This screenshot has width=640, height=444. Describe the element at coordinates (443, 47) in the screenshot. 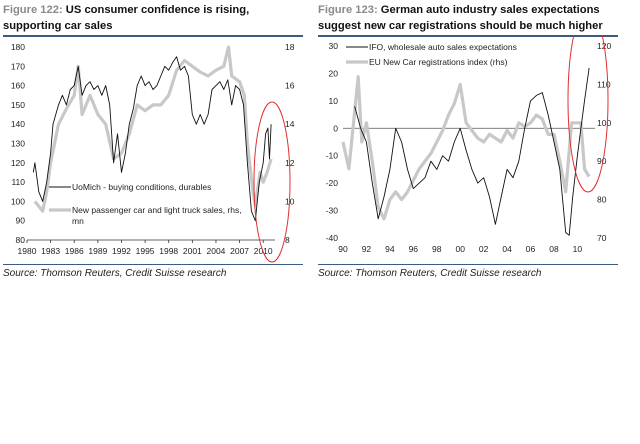

I see `legend-label: IFO, wholesale auto sales expectations` at that location.